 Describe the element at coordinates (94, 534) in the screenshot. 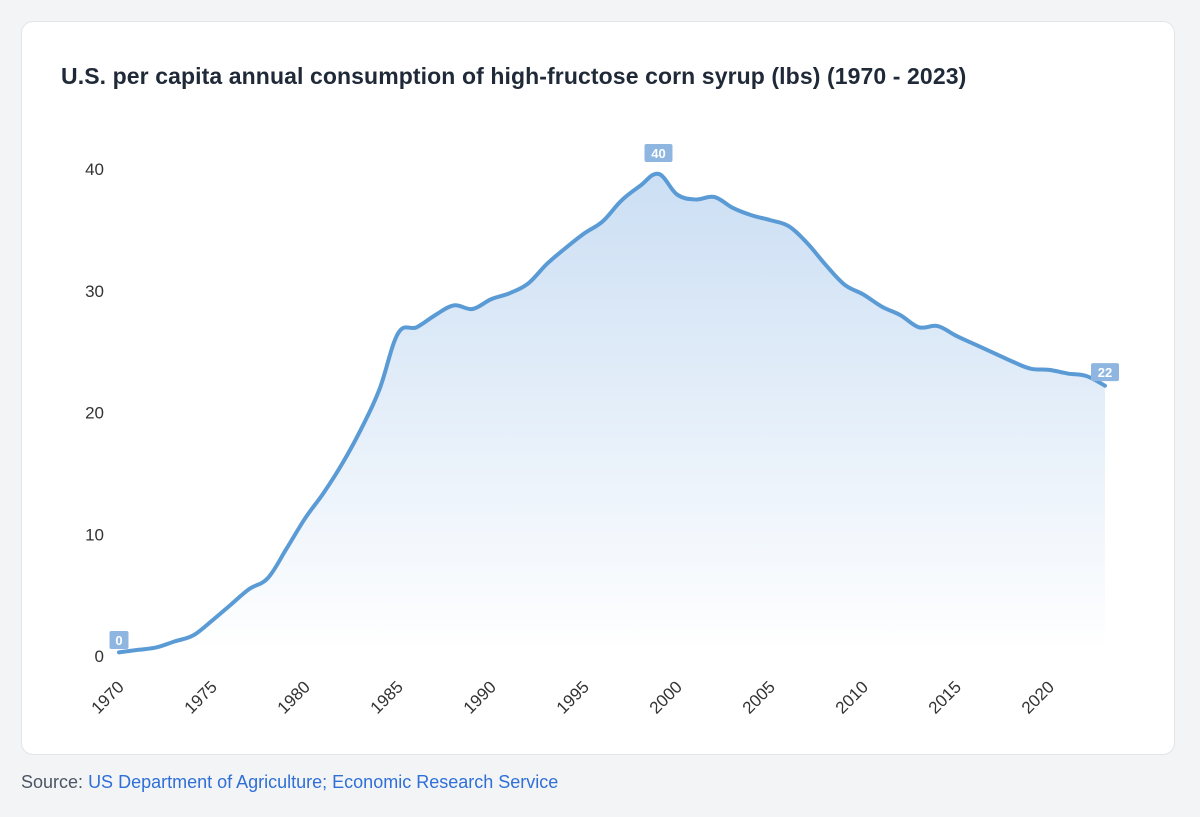

I see `y-tick-label: 10` at that location.